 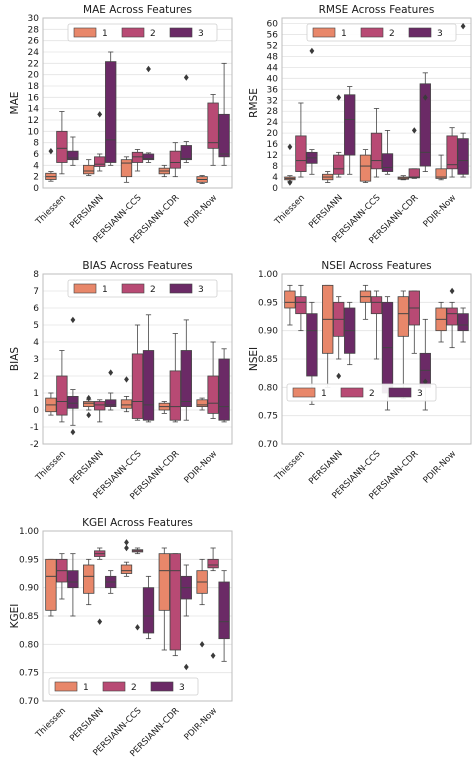 I want to click on x-tick-label: Thiessen, so click(x=50, y=210).